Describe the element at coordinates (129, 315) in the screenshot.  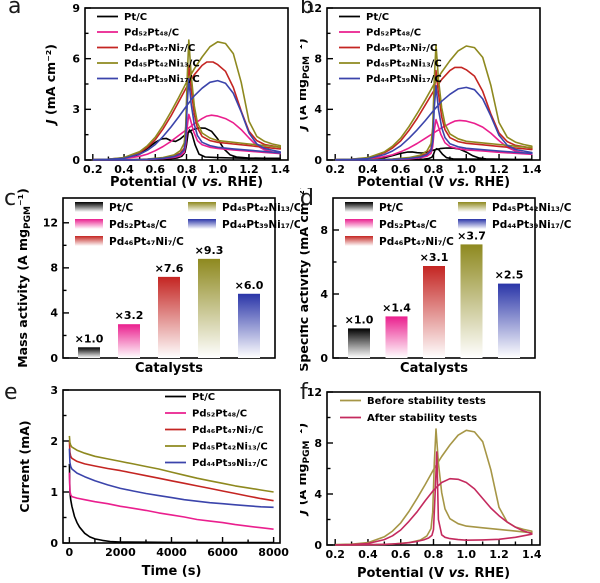
I see `bar-value-label: ×3.2` at that location.